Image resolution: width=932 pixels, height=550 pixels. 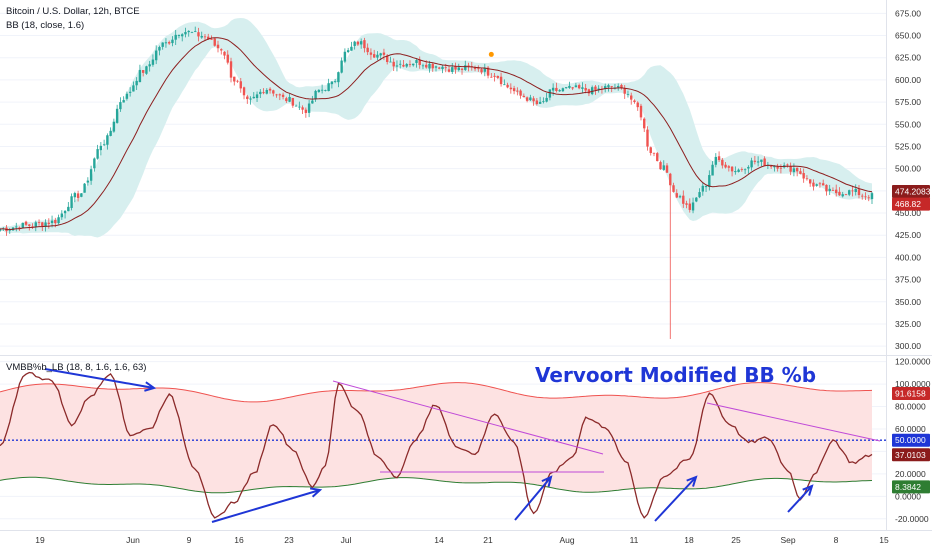 What do you see at coordinates (346, 540) in the screenshot?
I see `time-tick-label: Jul` at bounding box center [346, 540].